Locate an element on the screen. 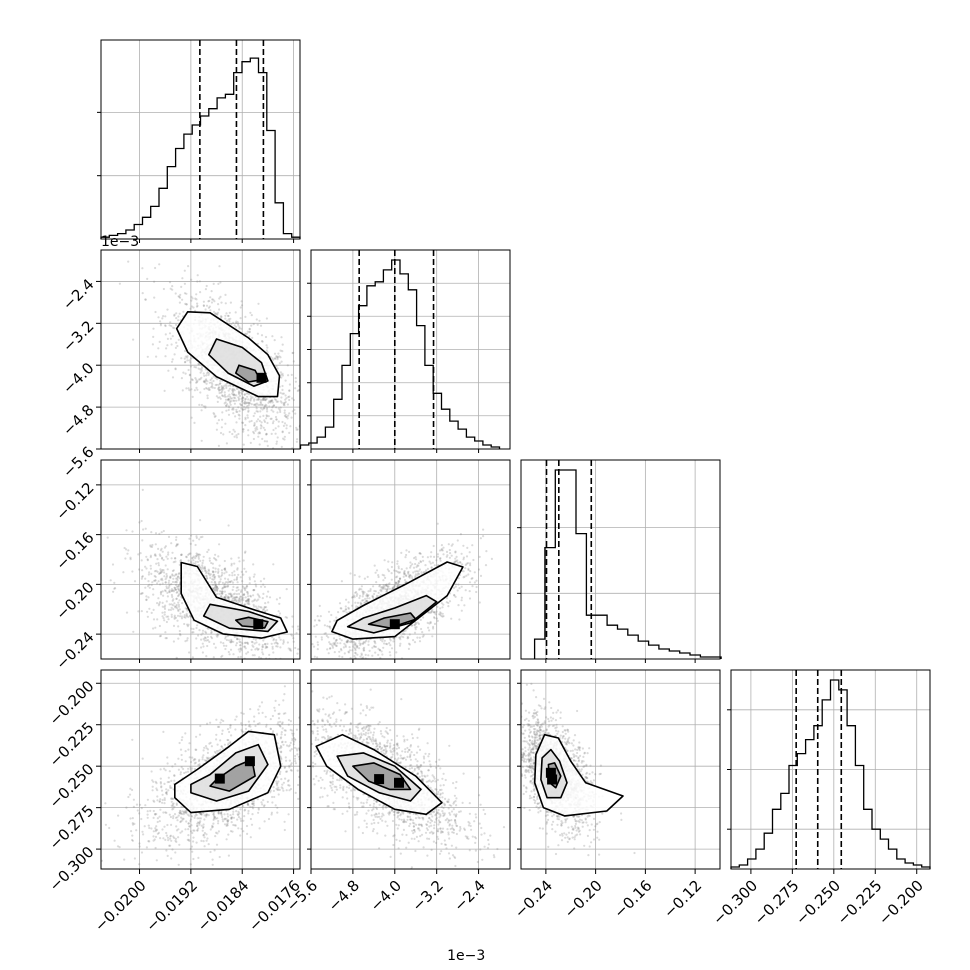 This screenshot has height=970, width=970. panel-content is located at coordinates (410, 559).